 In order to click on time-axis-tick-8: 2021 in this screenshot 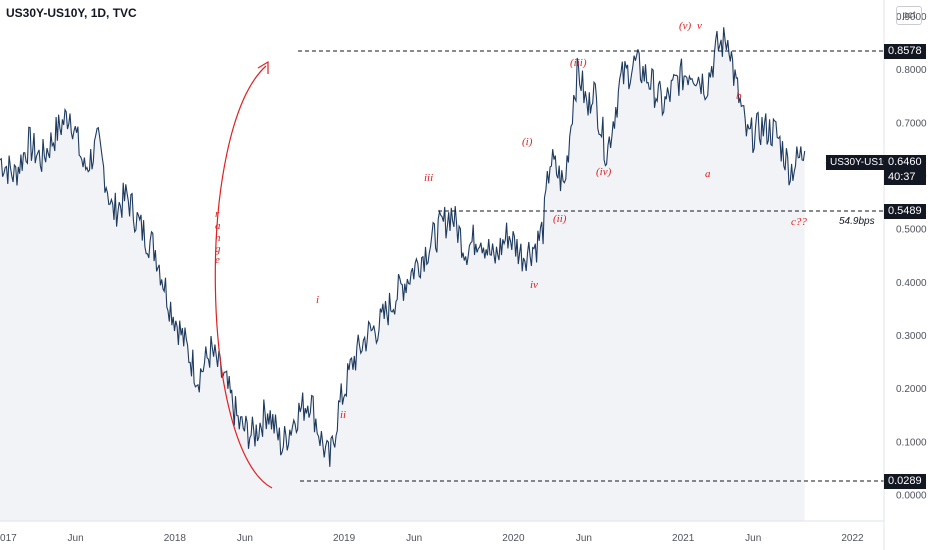, I will do `click(683, 538)`.